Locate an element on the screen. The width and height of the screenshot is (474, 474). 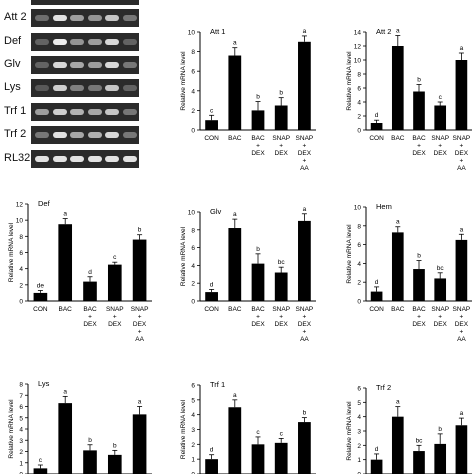
gel-row-label: Trf 1 is located at coordinates (15, 111).